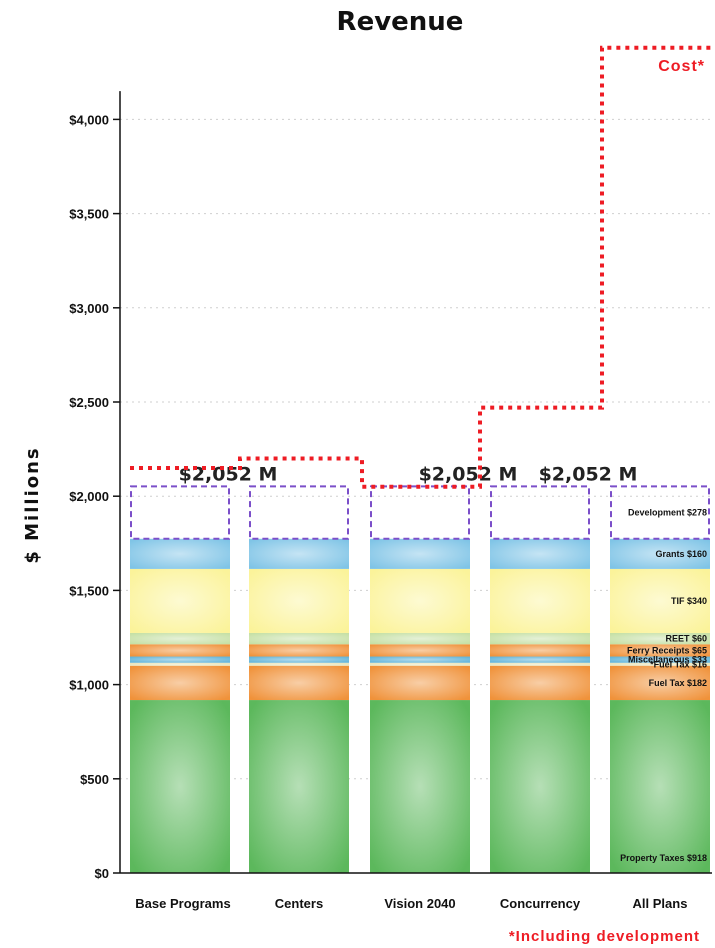 This screenshot has height=948, width=715. I want to click on y-tick-label: $1,500, so click(89, 590).